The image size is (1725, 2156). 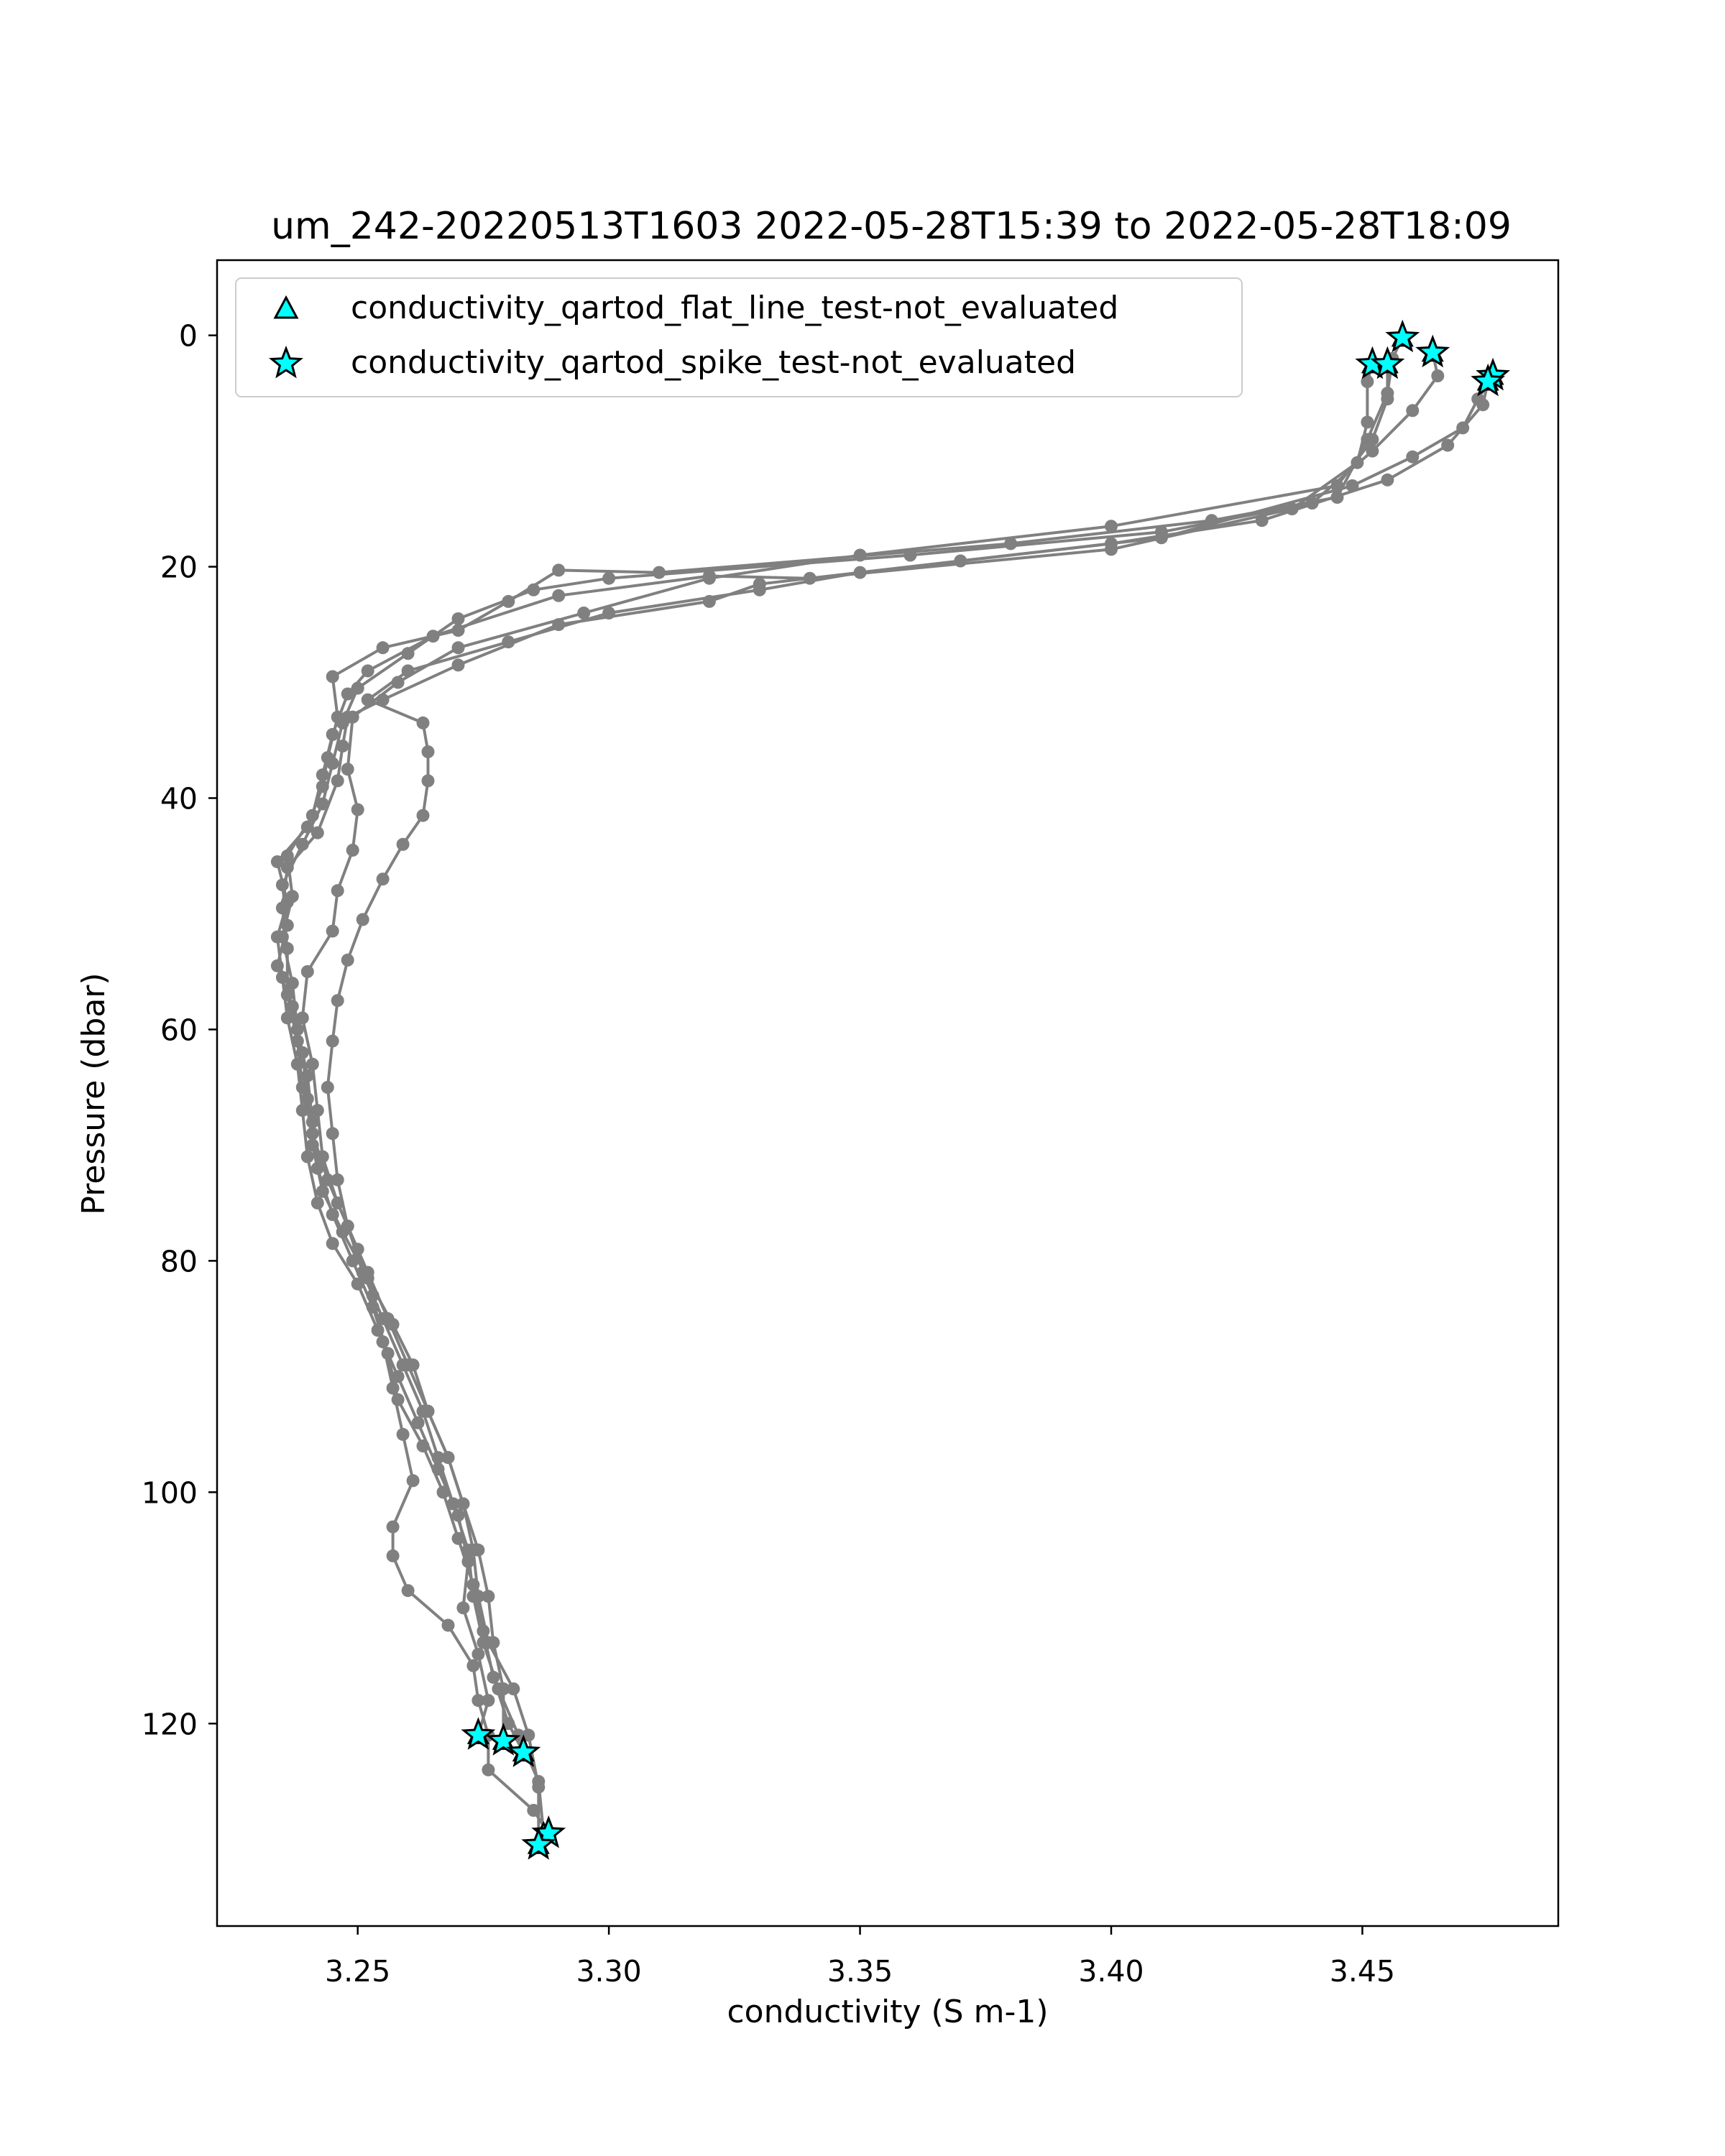 I want to click on x-tick-label: 3.35, so click(x=860, y=1971).